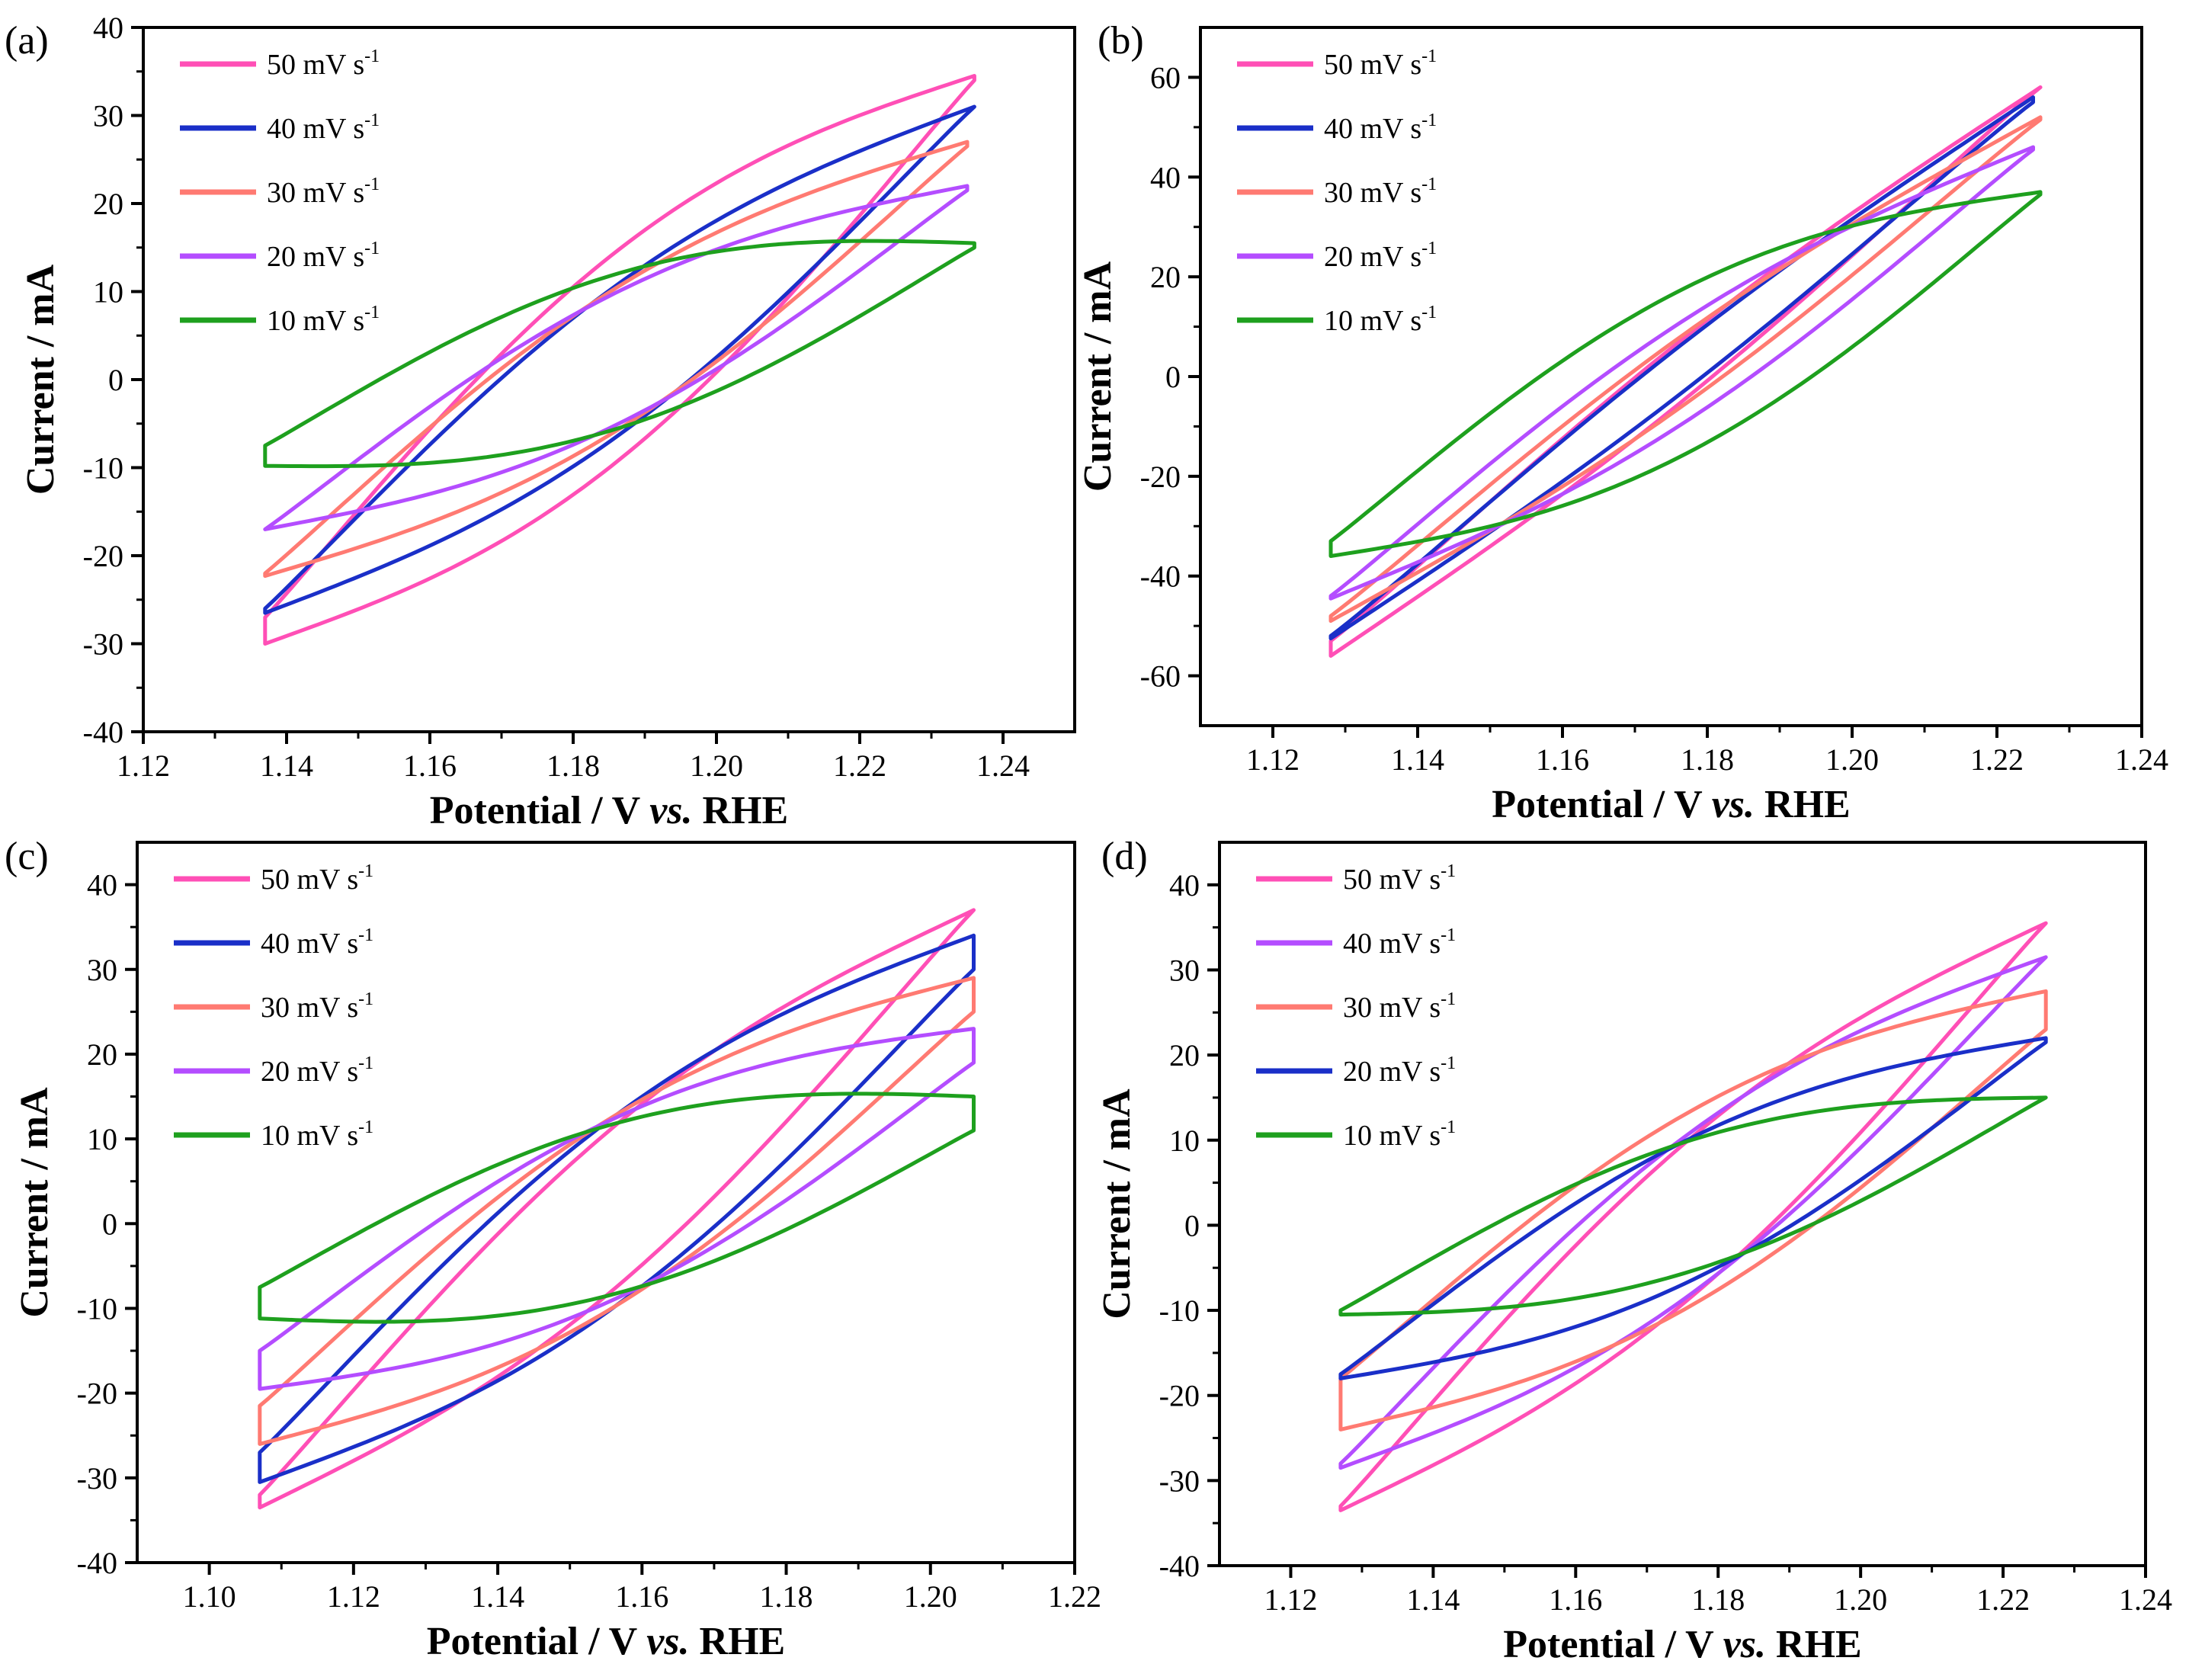  What do you see at coordinates (1372, 65) in the screenshot?
I see `legend-label-main: 50 mV s` at bounding box center [1372, 65].